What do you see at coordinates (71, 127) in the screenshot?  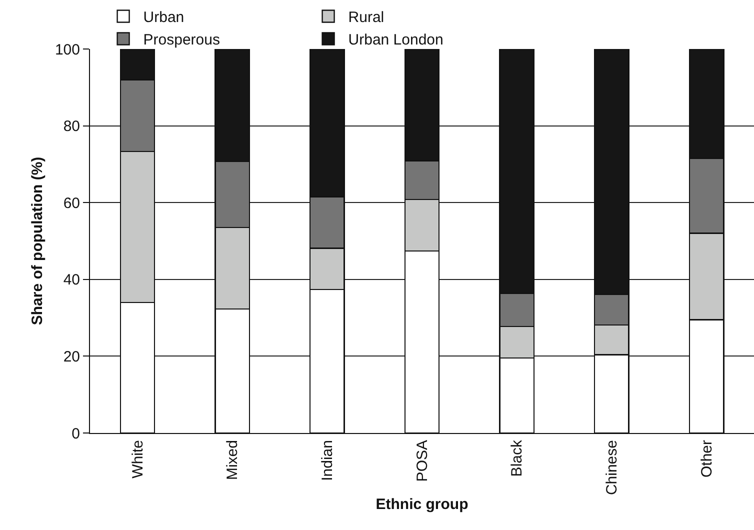 I see `y-tick-label: 80` at bounding box center [71, 127].